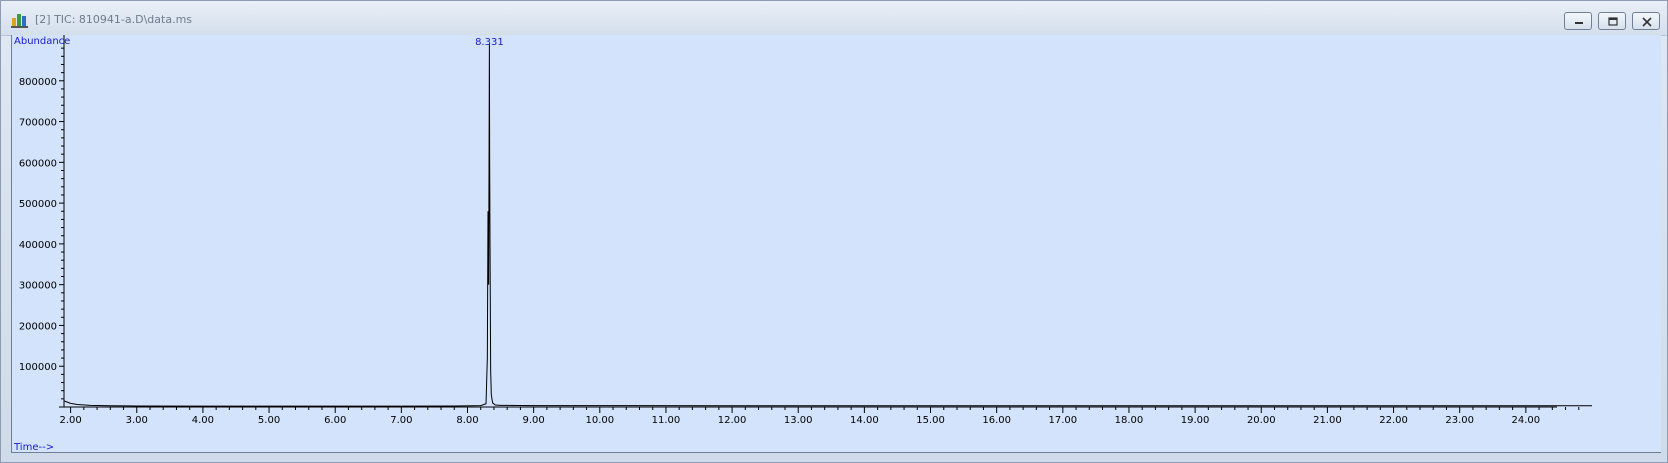 This screenshot has height=463, width=1668. Describe the element at coordinates (38, 367) in the screenshot. I see `y-tick-label: 100000` at that location.